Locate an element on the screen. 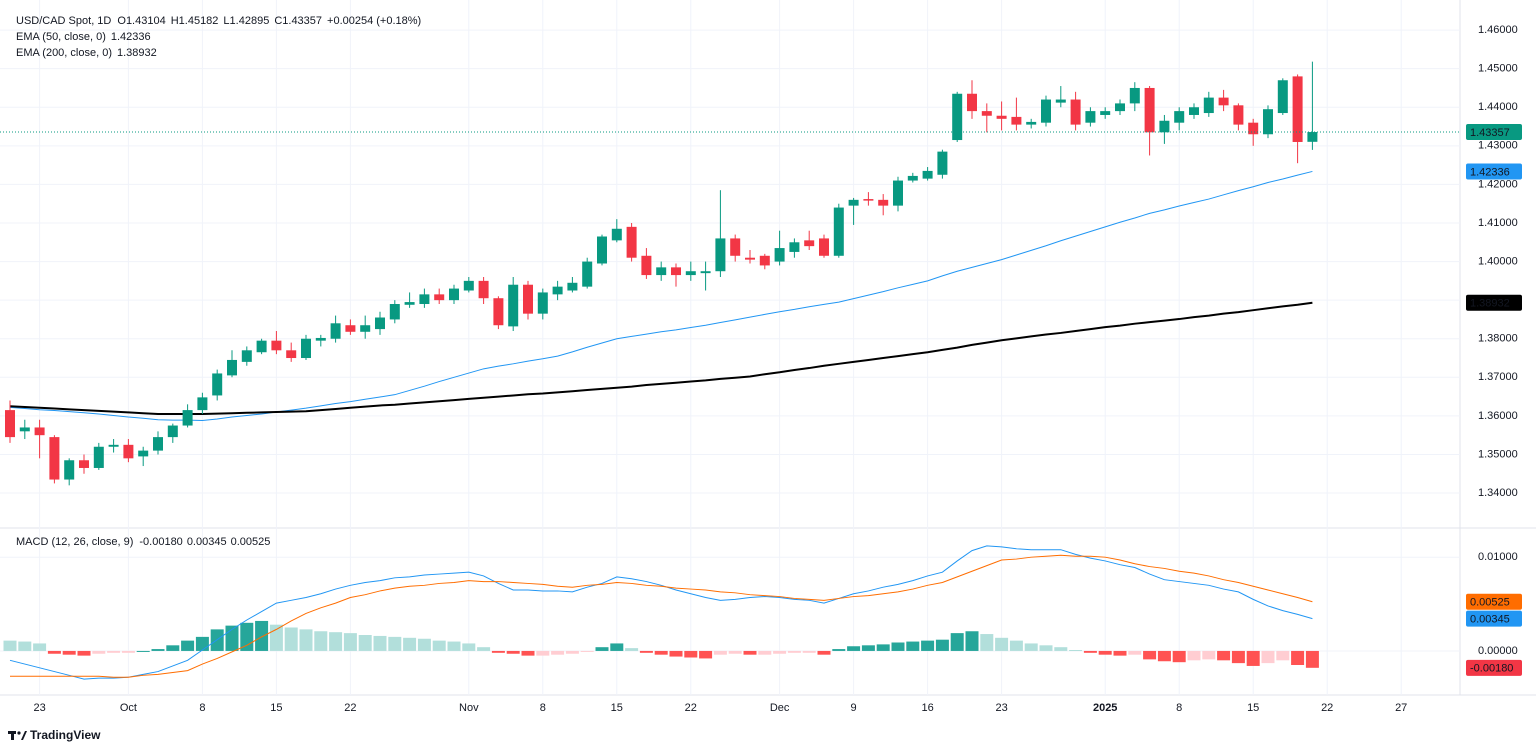  y-tick-label: 1.44000 is located at coordinates (1498, 107).